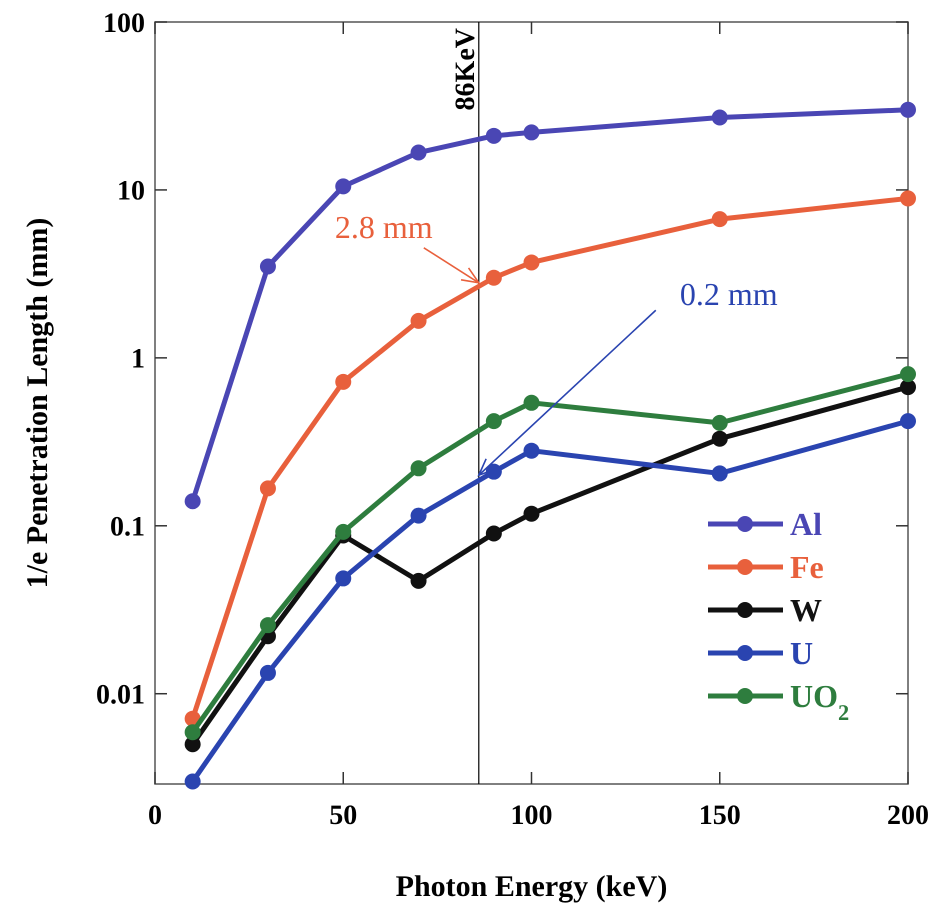 Image resolution: width=950 pixels, height=916 pixels. What do you see at coordinates (131, 191) in the screenshot?
I see `y-tick-label: 10` at bounding box center [131, 191].